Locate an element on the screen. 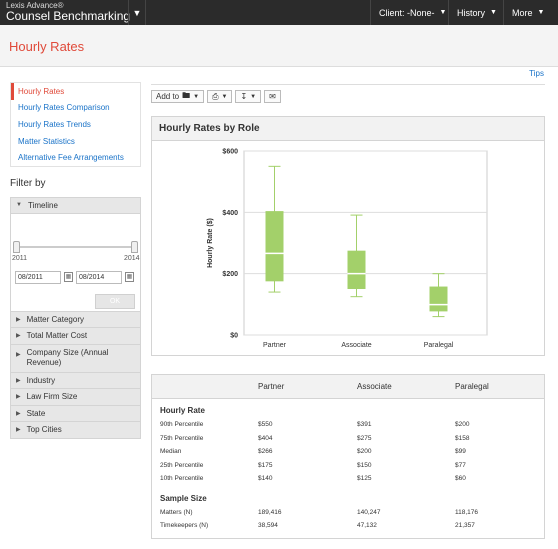 Image resolution: width=558 pixels, height=549 pixels. table-cell: $140 is located at coordinates (265, 478).